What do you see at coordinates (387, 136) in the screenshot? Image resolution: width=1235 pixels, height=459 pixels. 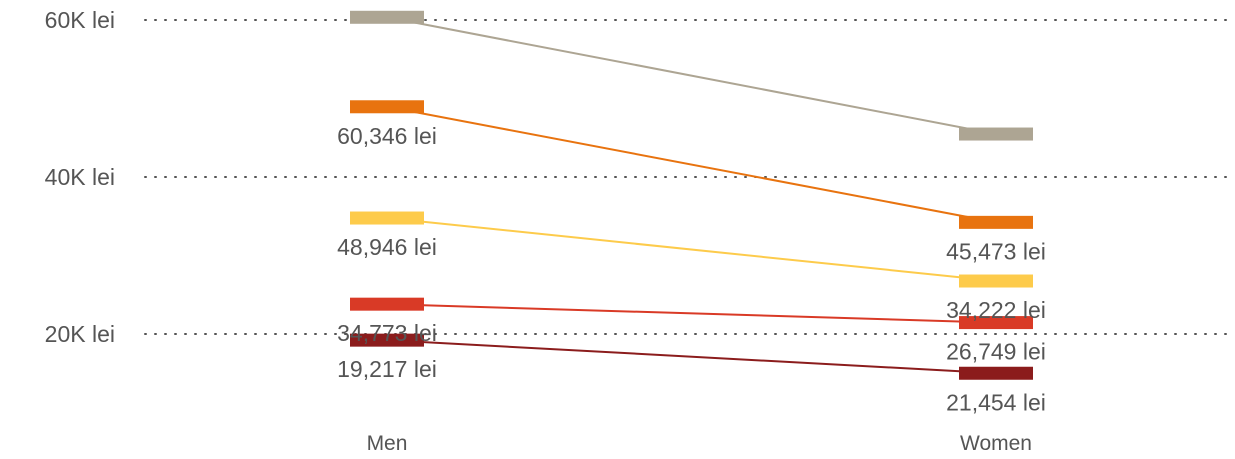 I see `data-label: 60,346 lei` at bounding box center [387, 136].